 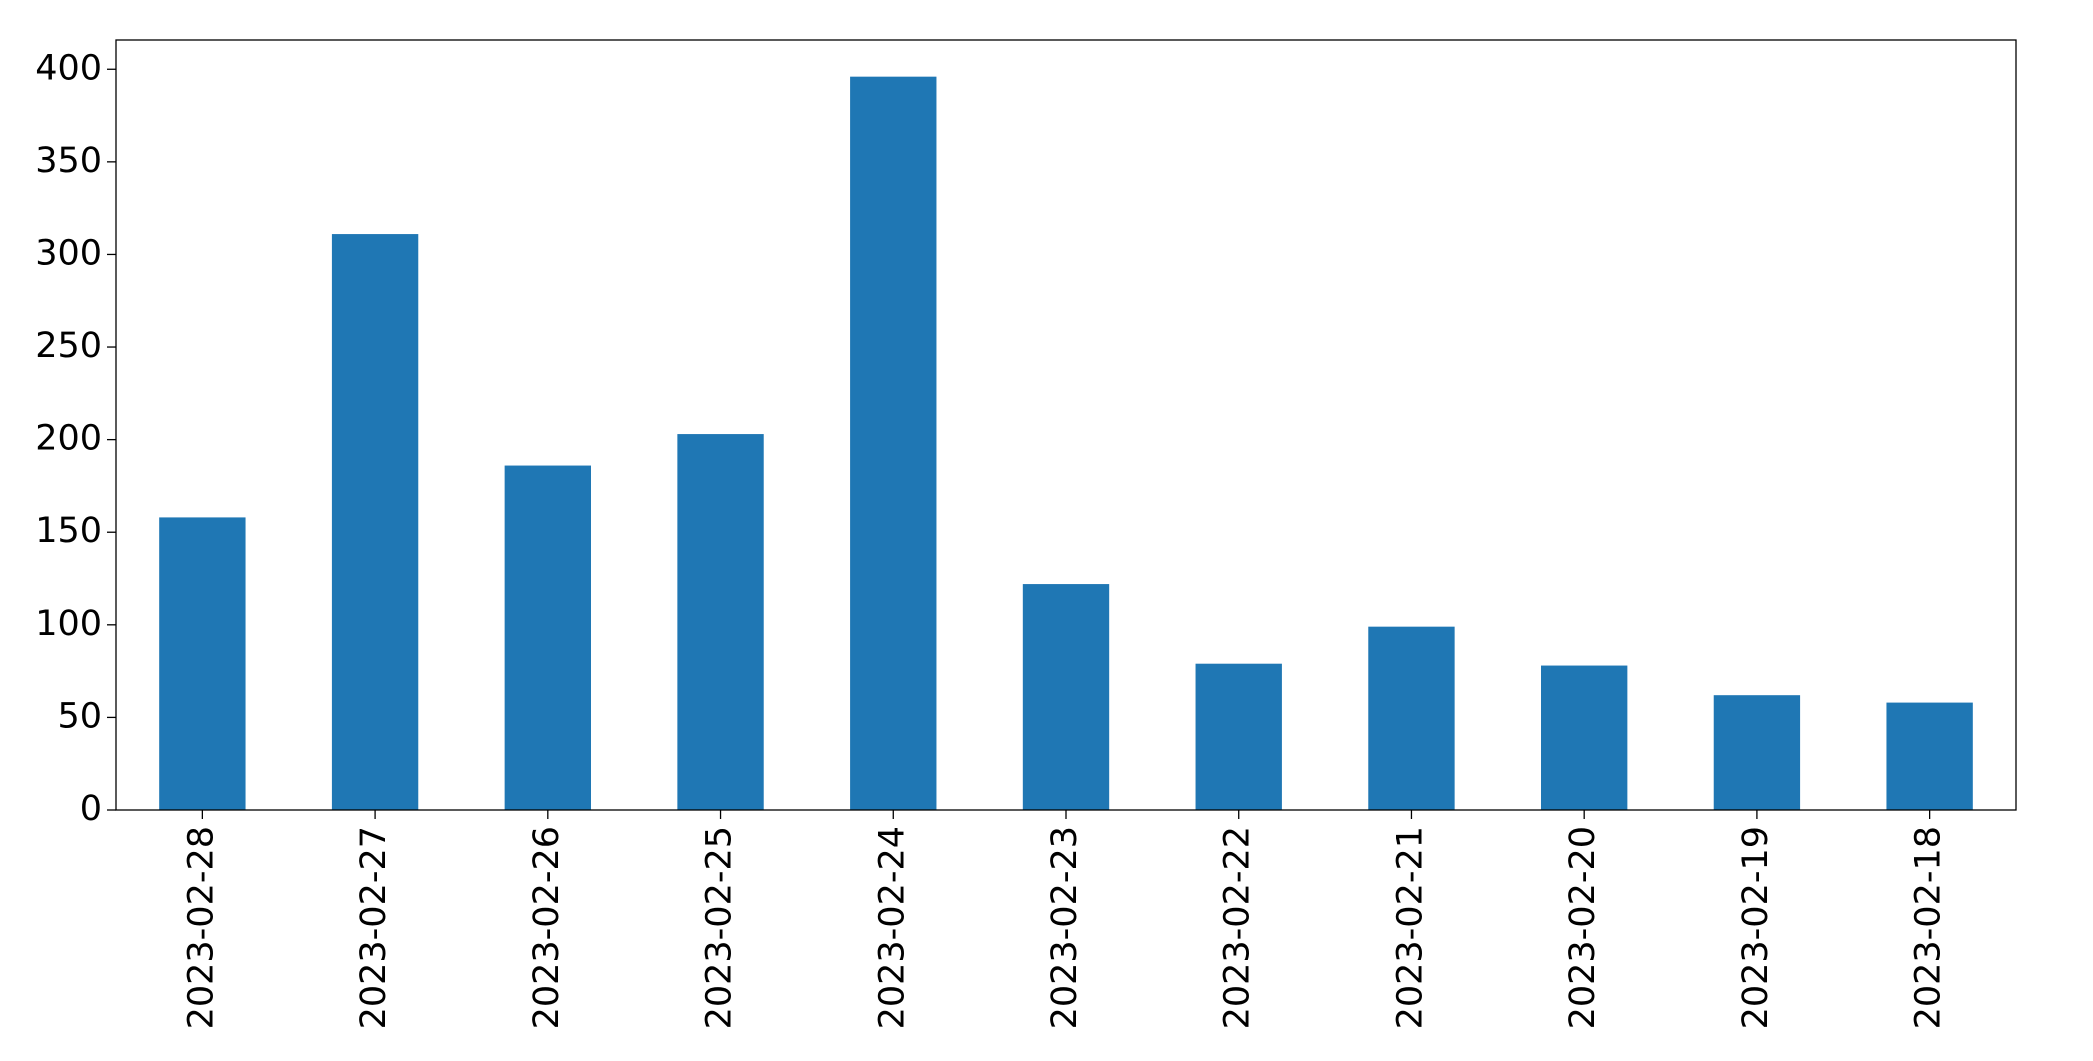 I want to click on y-tick-label: 150, so click(x=68, y=531).